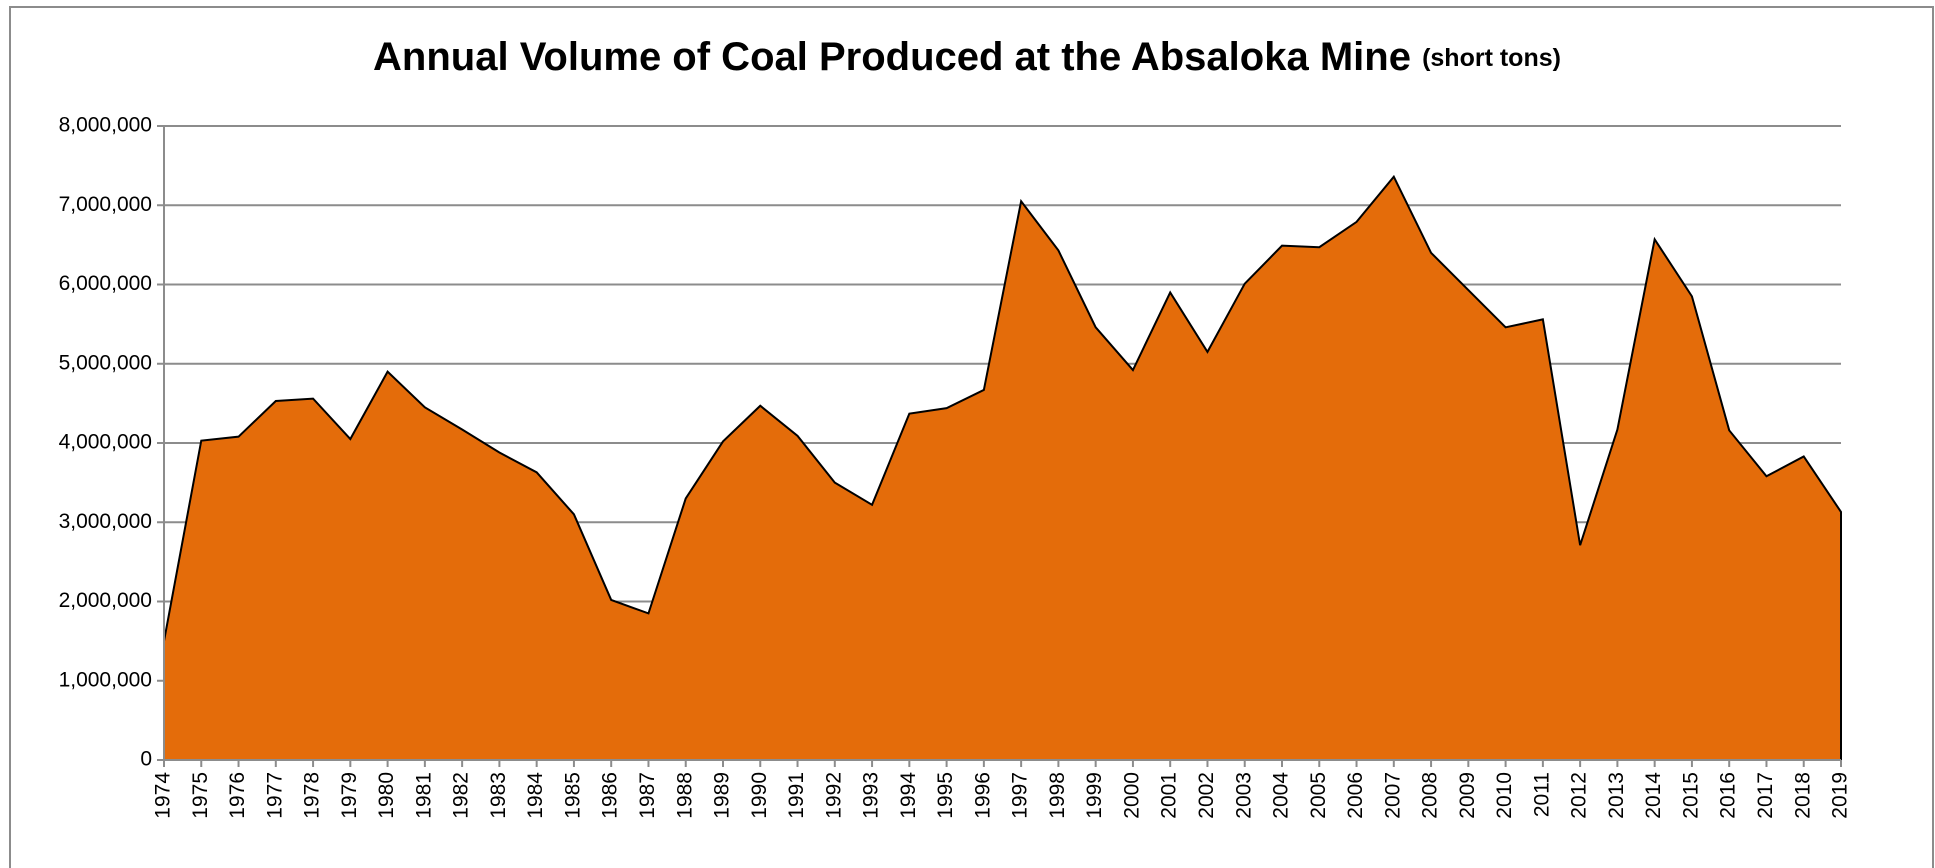 The width and height of the screenshot is (1935, 868). What do you see at coordinates (535, 795) in the screenshot?
I see `x-tick-label: 1984` at bounding box center [535, 795].